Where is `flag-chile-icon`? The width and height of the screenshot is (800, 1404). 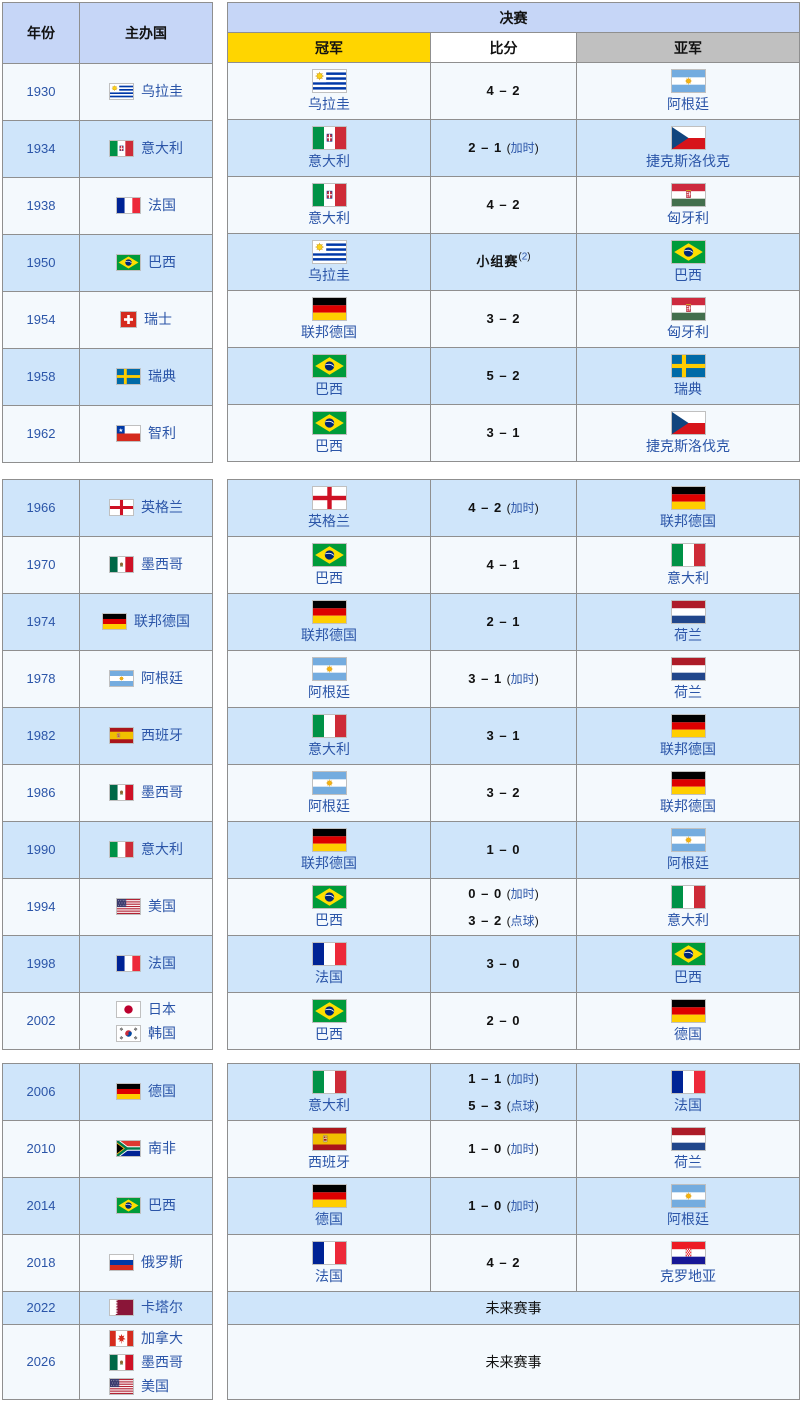
flag-chile-icon is located at coordinates (128, 433).